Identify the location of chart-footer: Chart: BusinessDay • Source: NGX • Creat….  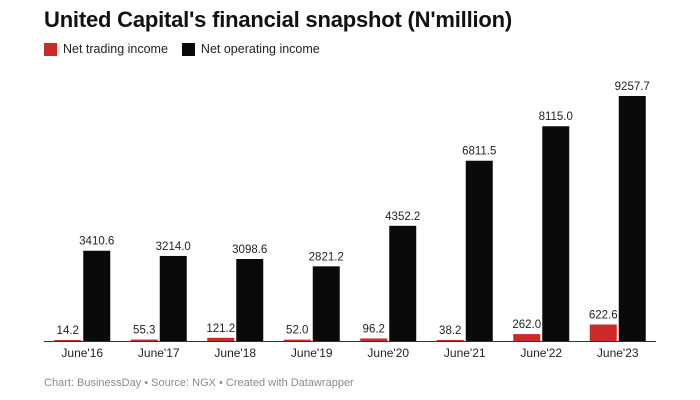
(199, 383).